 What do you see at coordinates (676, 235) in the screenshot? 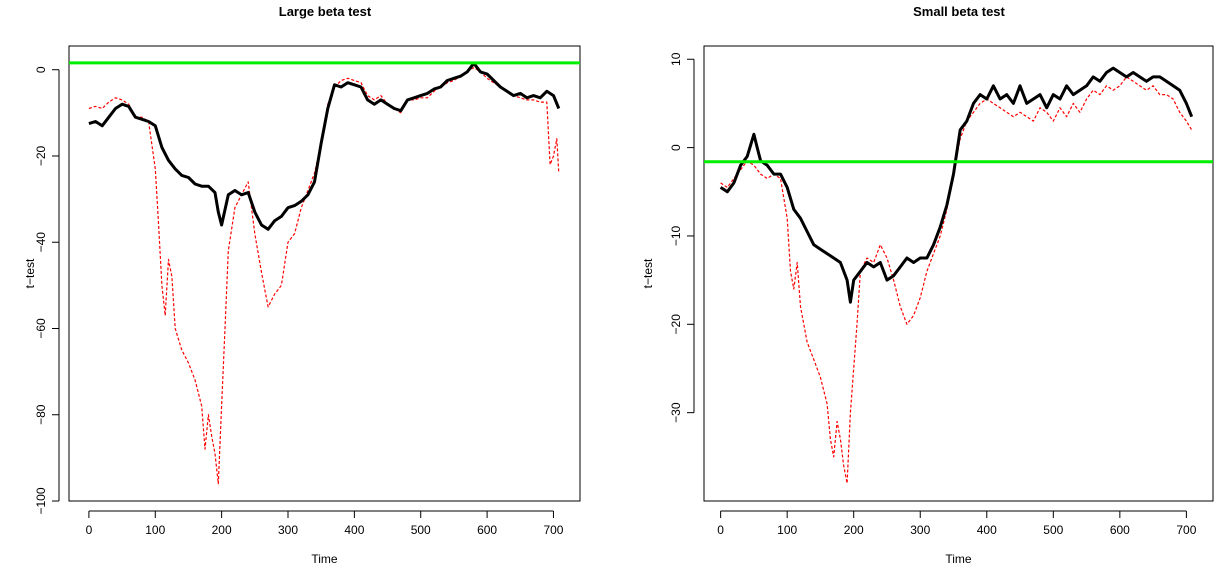
I see `y-tick-label: −10` at bounding box center [676, 235].